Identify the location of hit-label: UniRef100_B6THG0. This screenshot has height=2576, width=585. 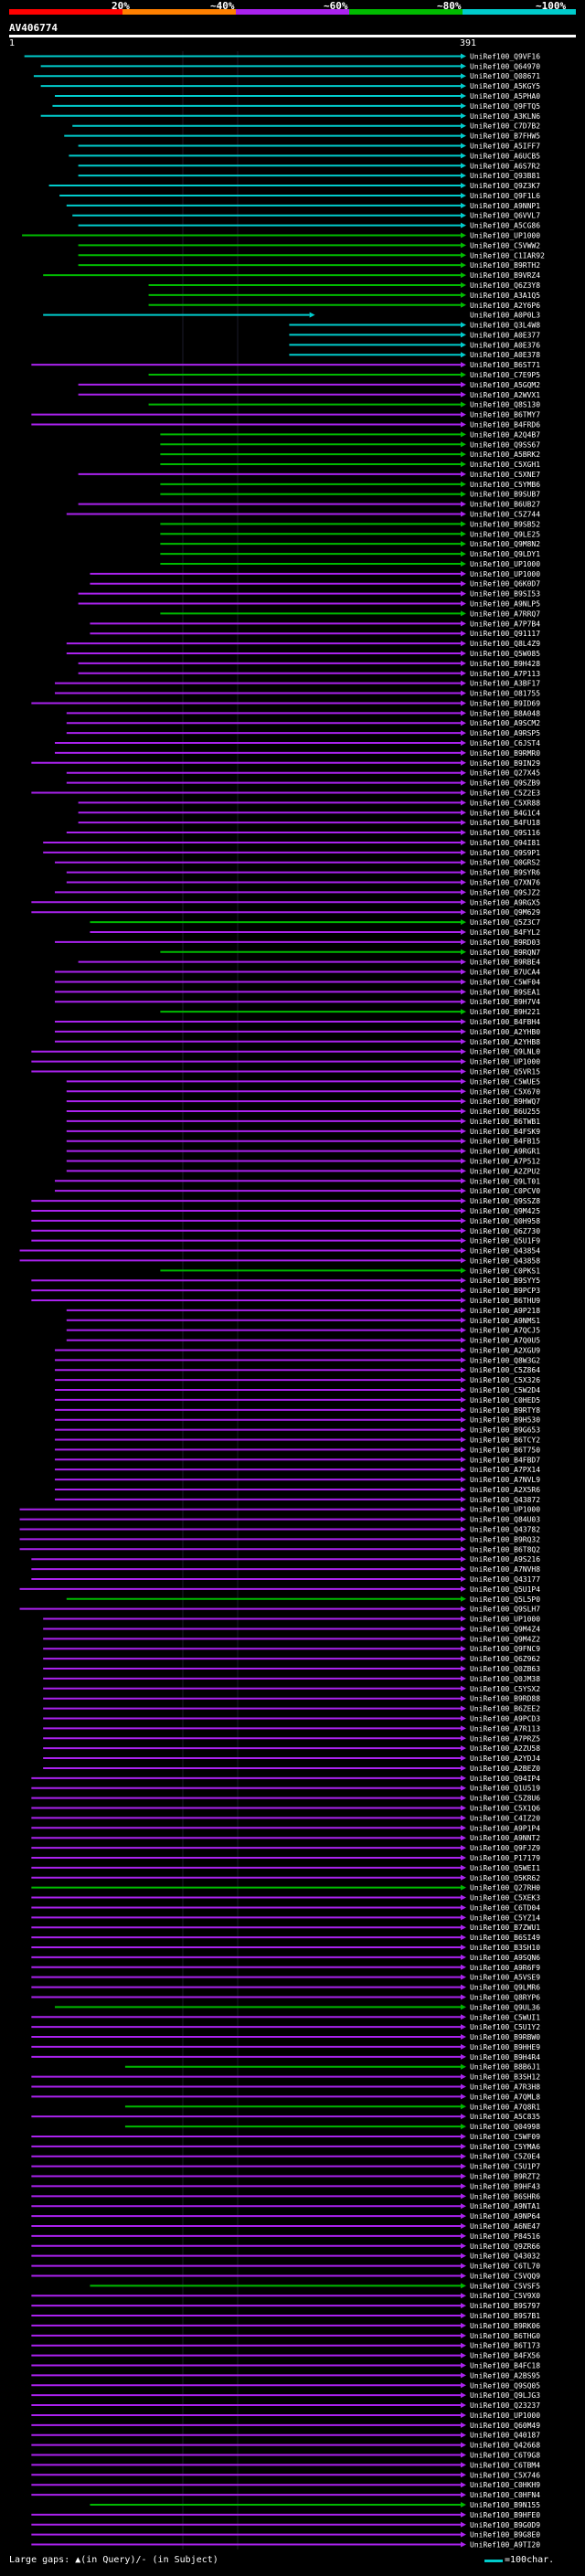
(505, 2336).